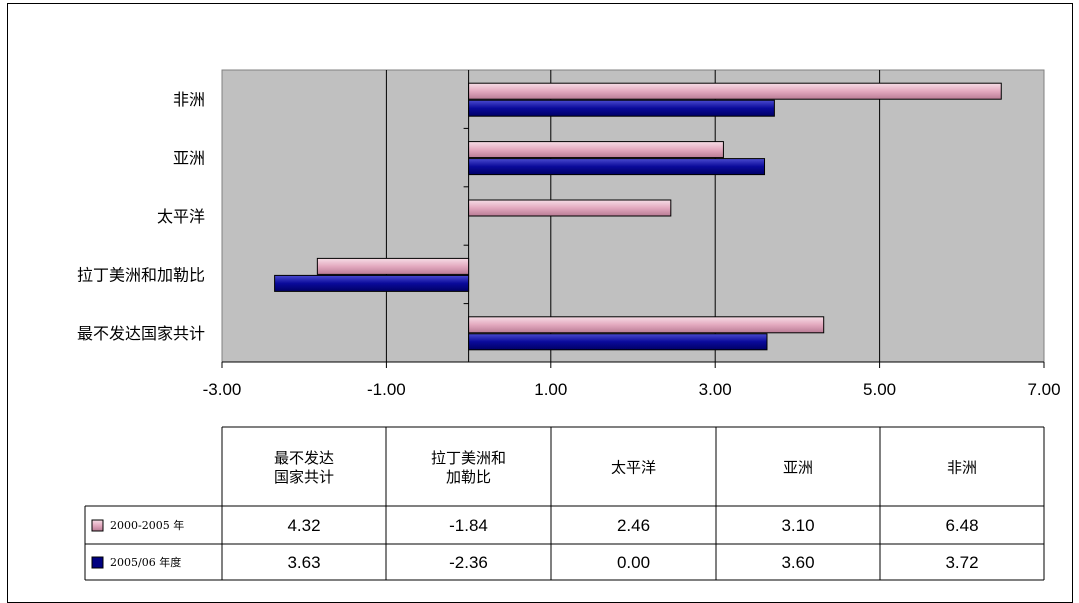 This screenshot has height=603, width=1079. What do you see at coordinates (189, 158) in the screenshot?
I see `category-label: 亚洲` at bounding box center [189, 158].